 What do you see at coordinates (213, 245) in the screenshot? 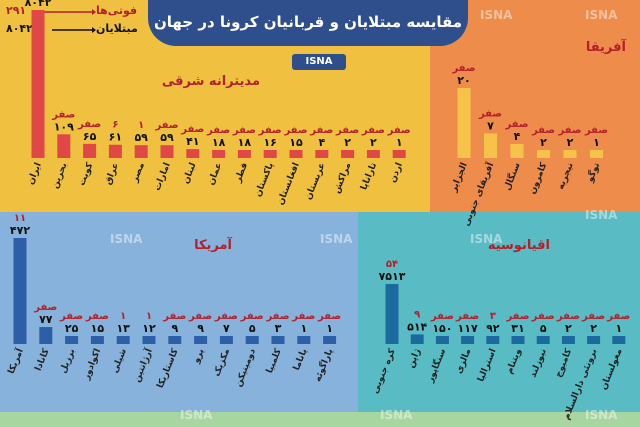
I see `region-title-america: آمریکا` at bounding box center [213, 245].